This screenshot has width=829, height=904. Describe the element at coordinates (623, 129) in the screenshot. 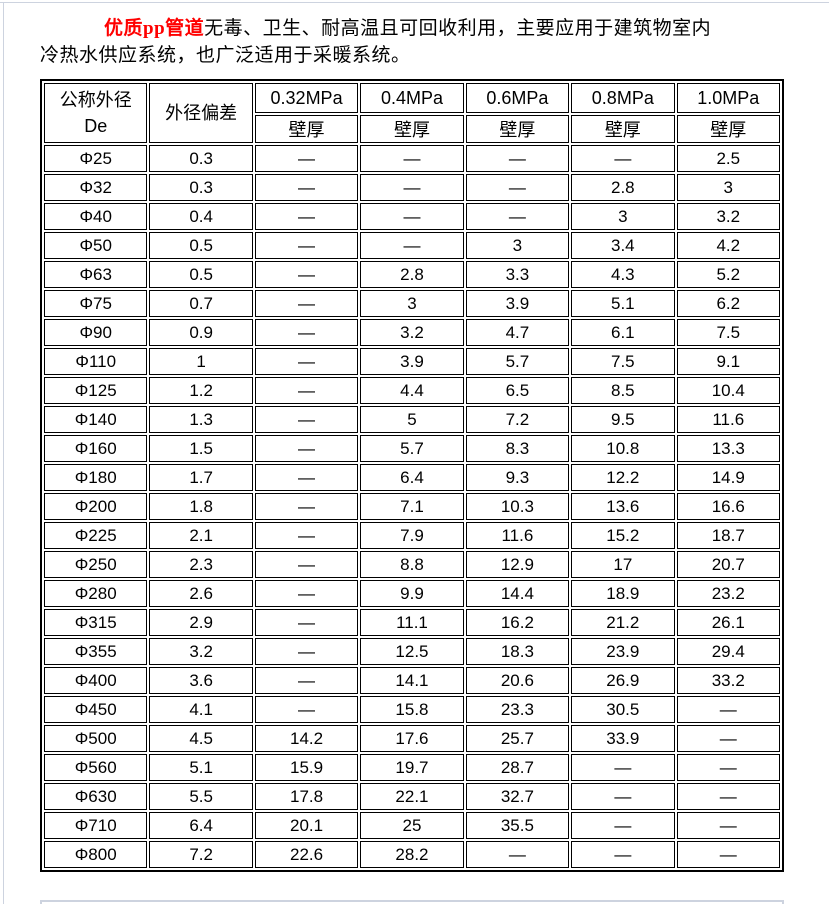

I see `header-wall-3: 壁厚` at that location.